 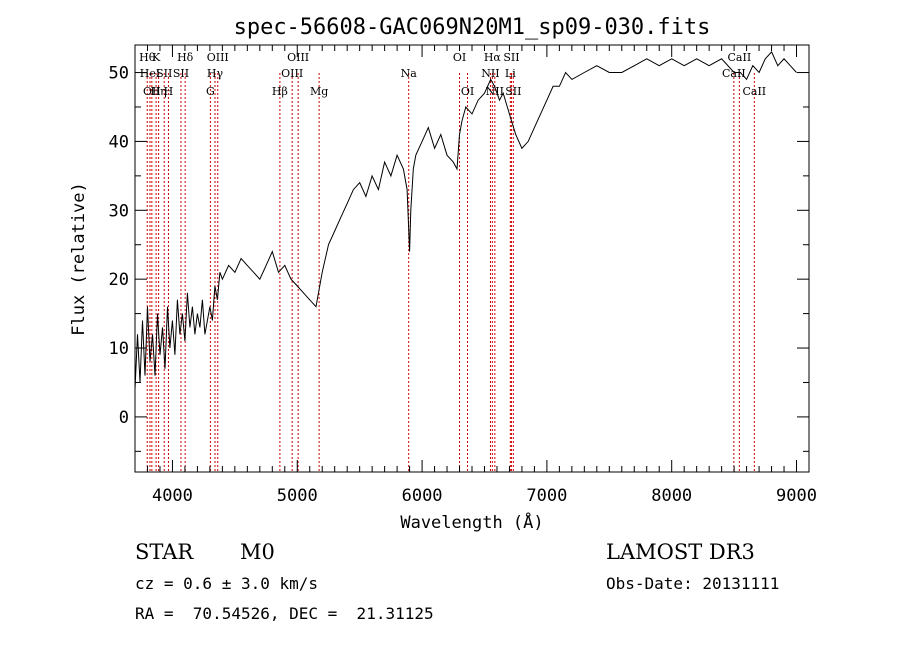 What do you see at coordinates (671, 496) in the screenshot?
I see `x-tick-label: 8000` at bounding box center [671, 496].